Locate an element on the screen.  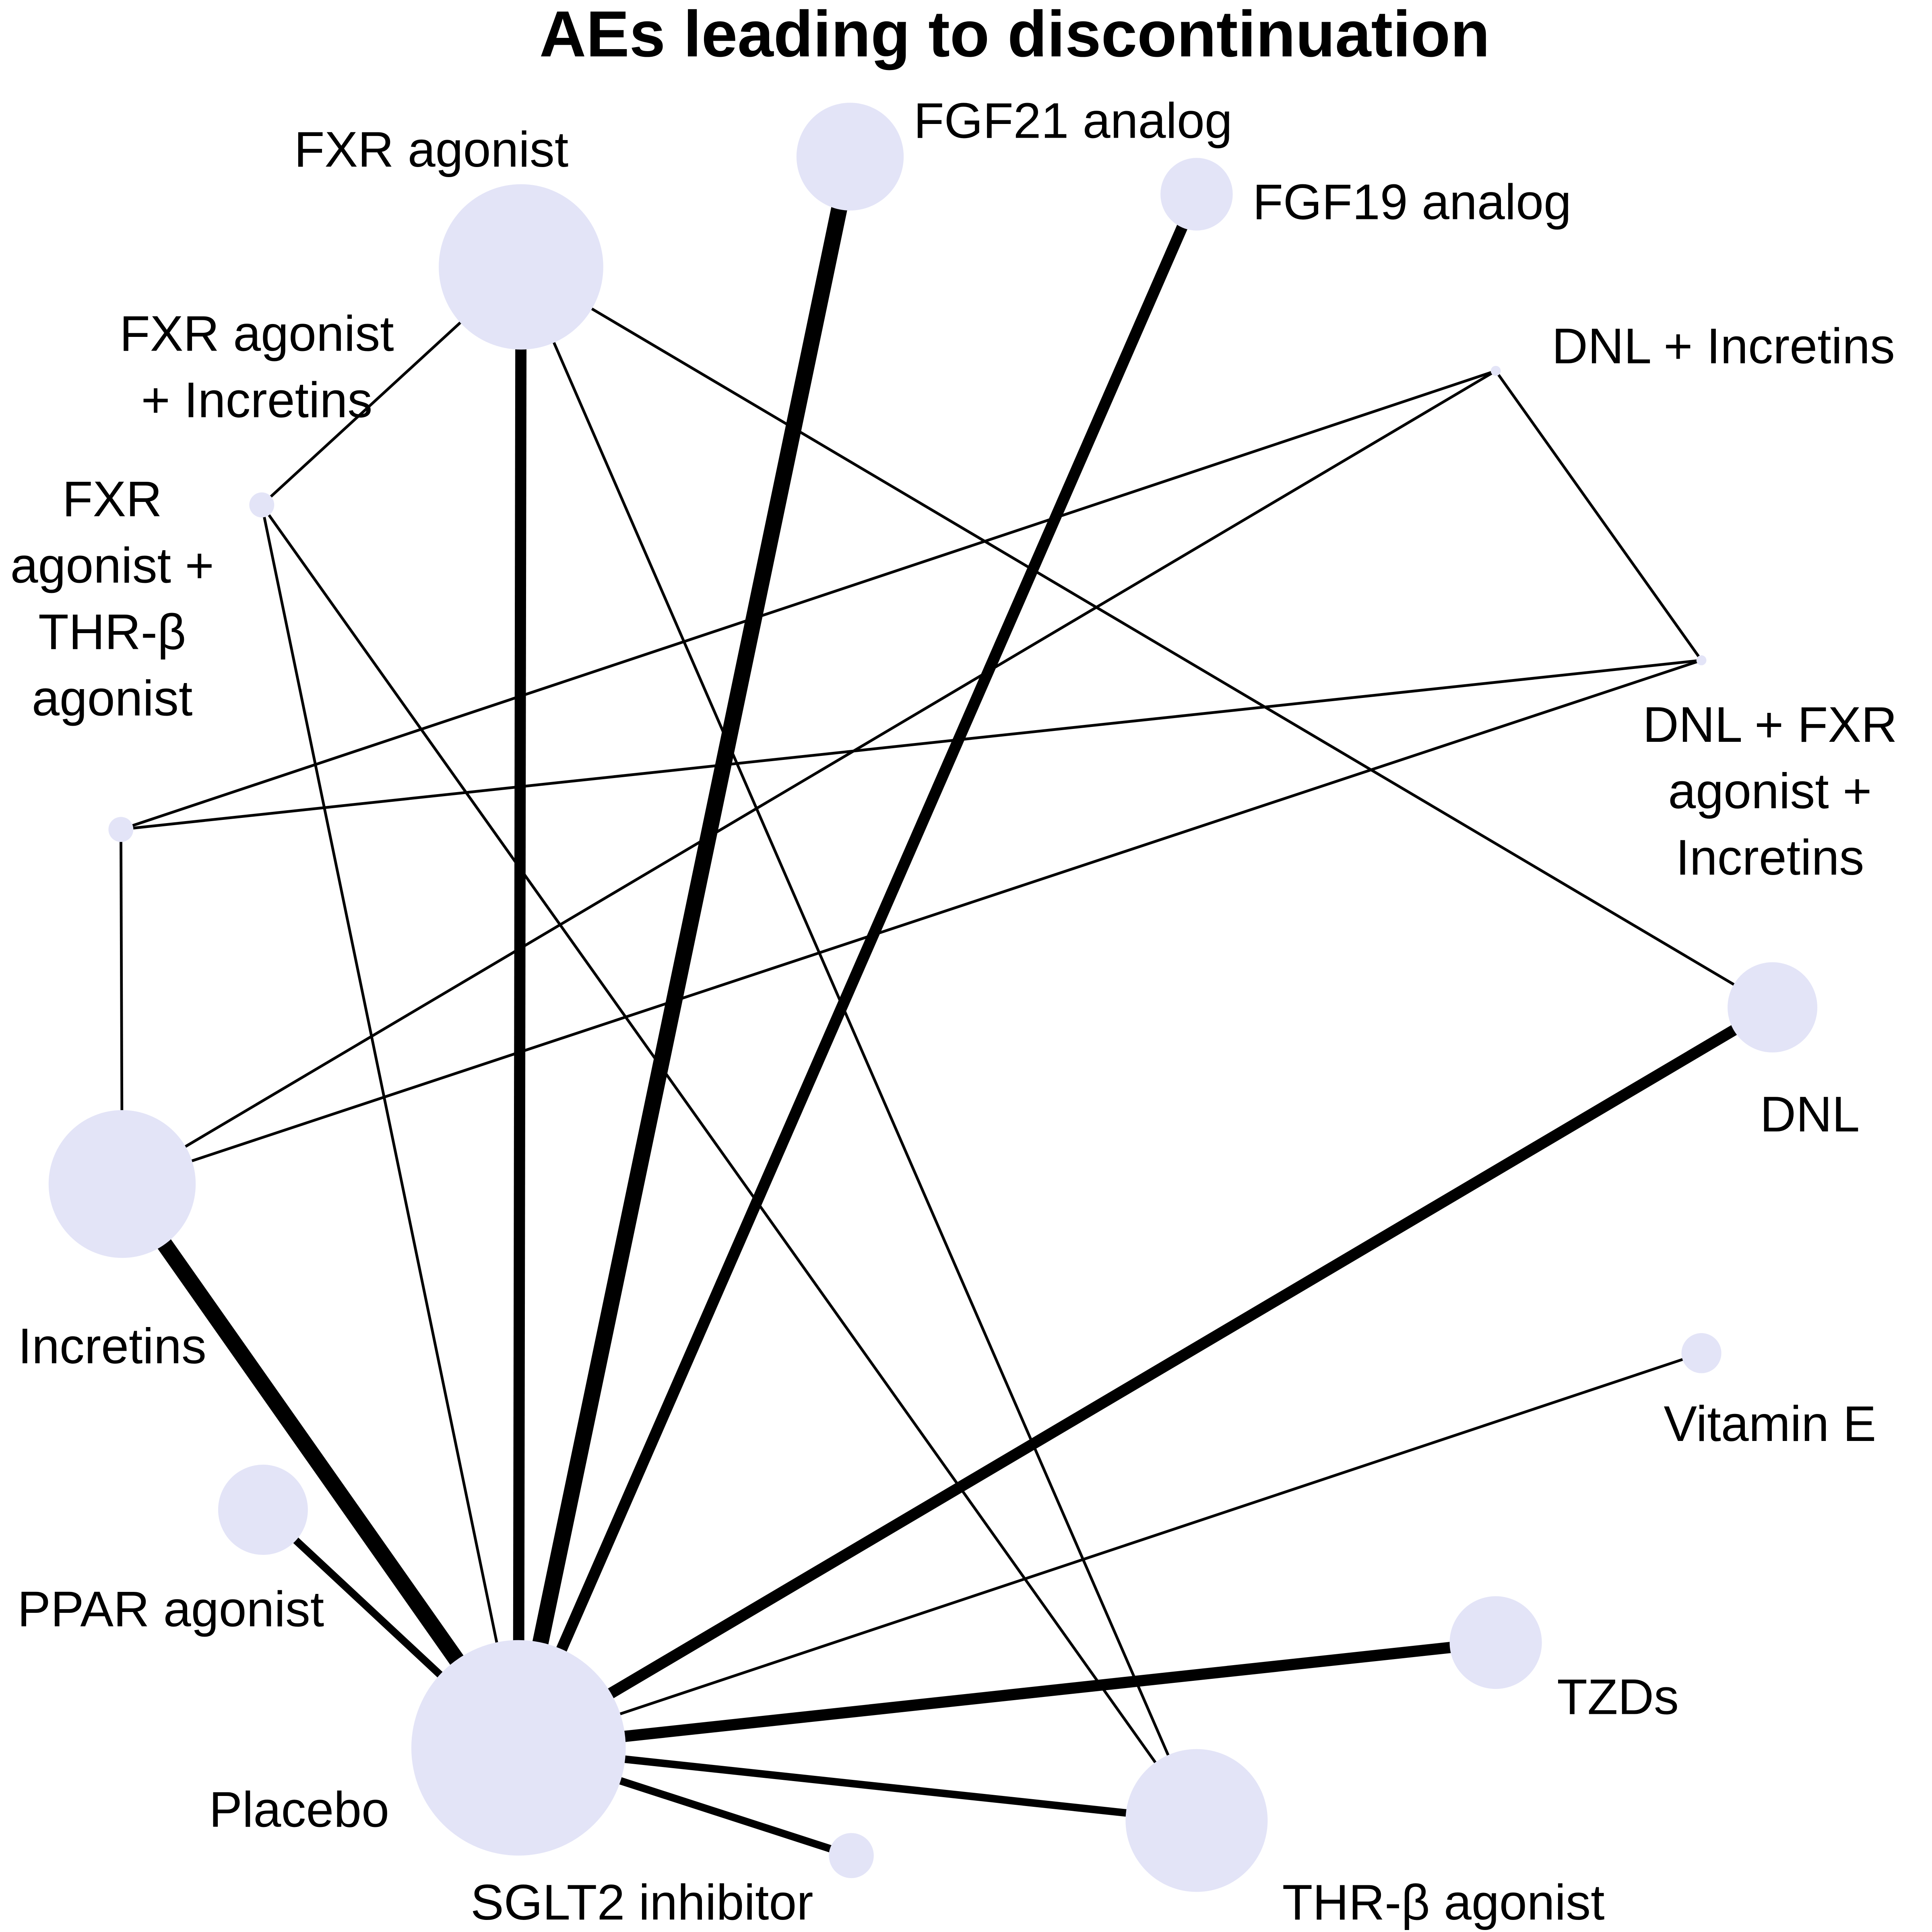
node-label-fxr: FXR agonist is located at coordinates (431, 150).